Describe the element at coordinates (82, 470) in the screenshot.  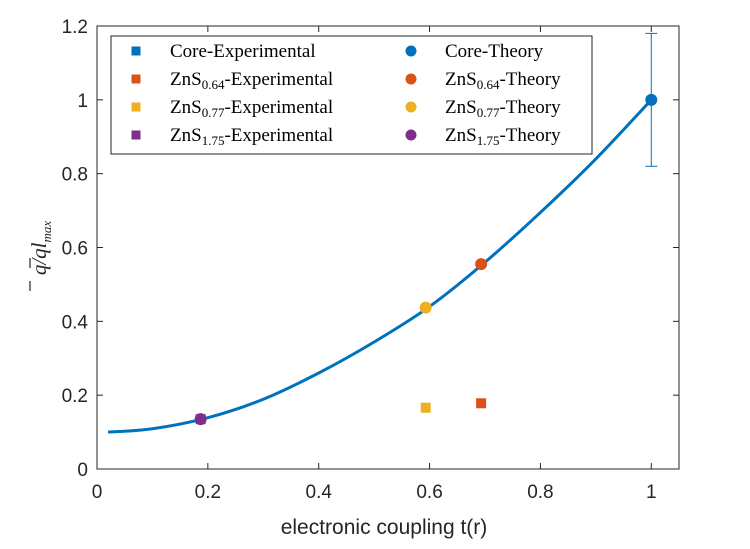
I see `y-tick-label: 0` at that location.